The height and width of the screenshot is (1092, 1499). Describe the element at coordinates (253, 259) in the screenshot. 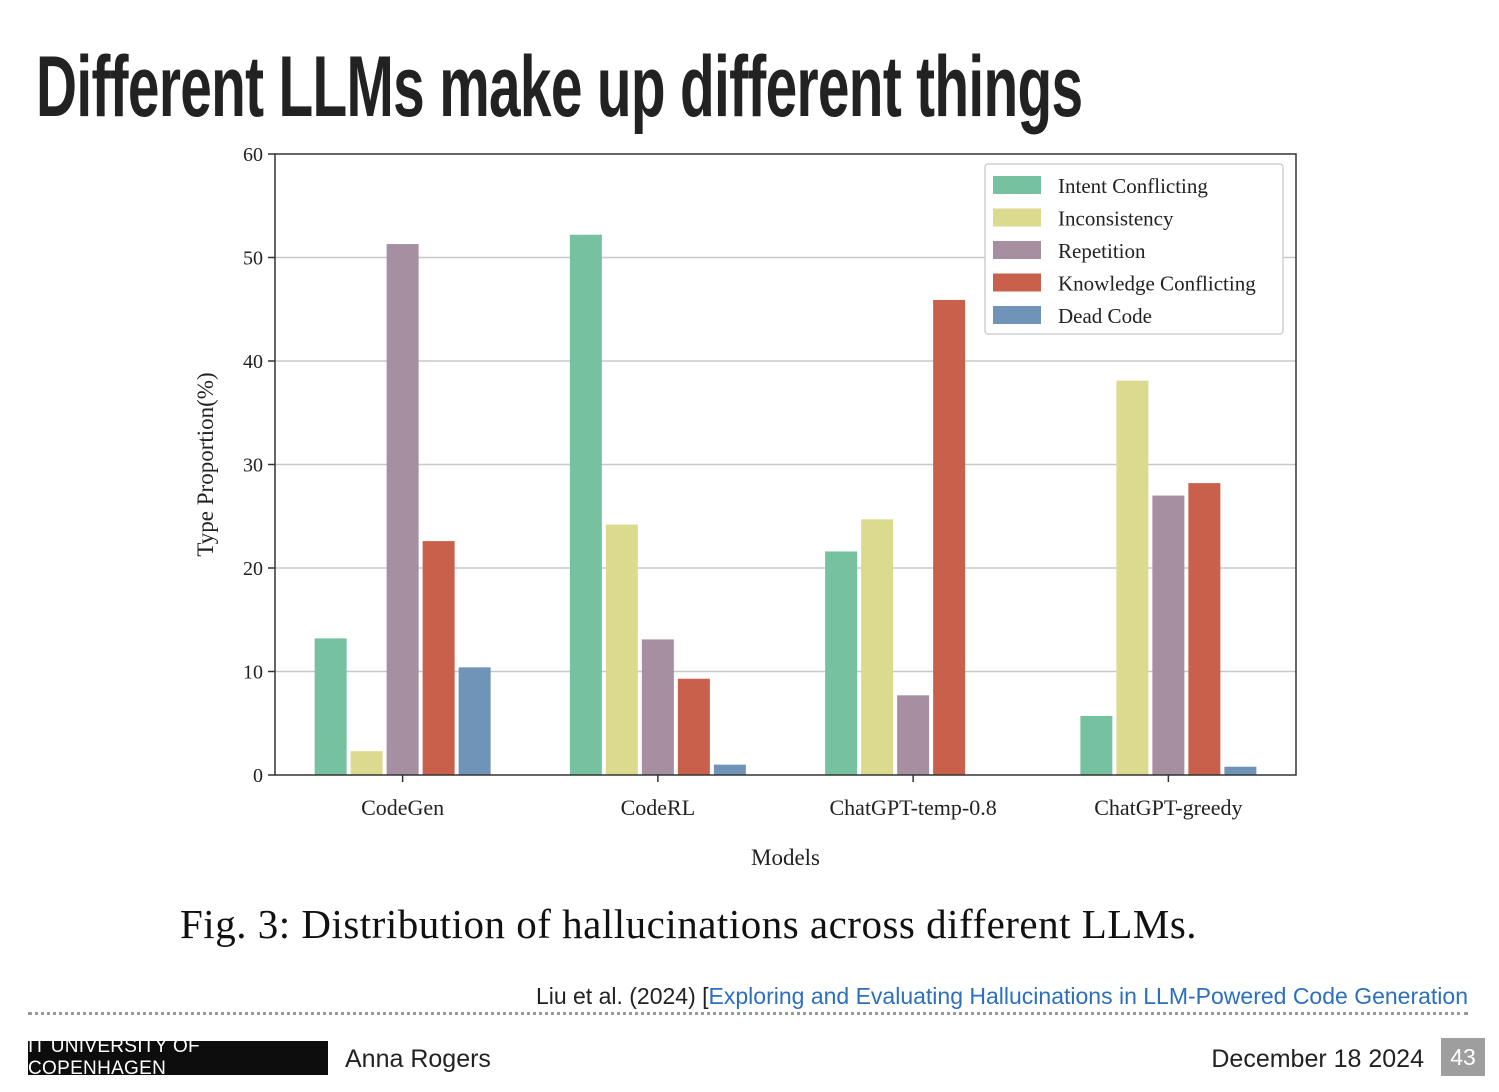

I see `y-tick-label: 50` at that location.